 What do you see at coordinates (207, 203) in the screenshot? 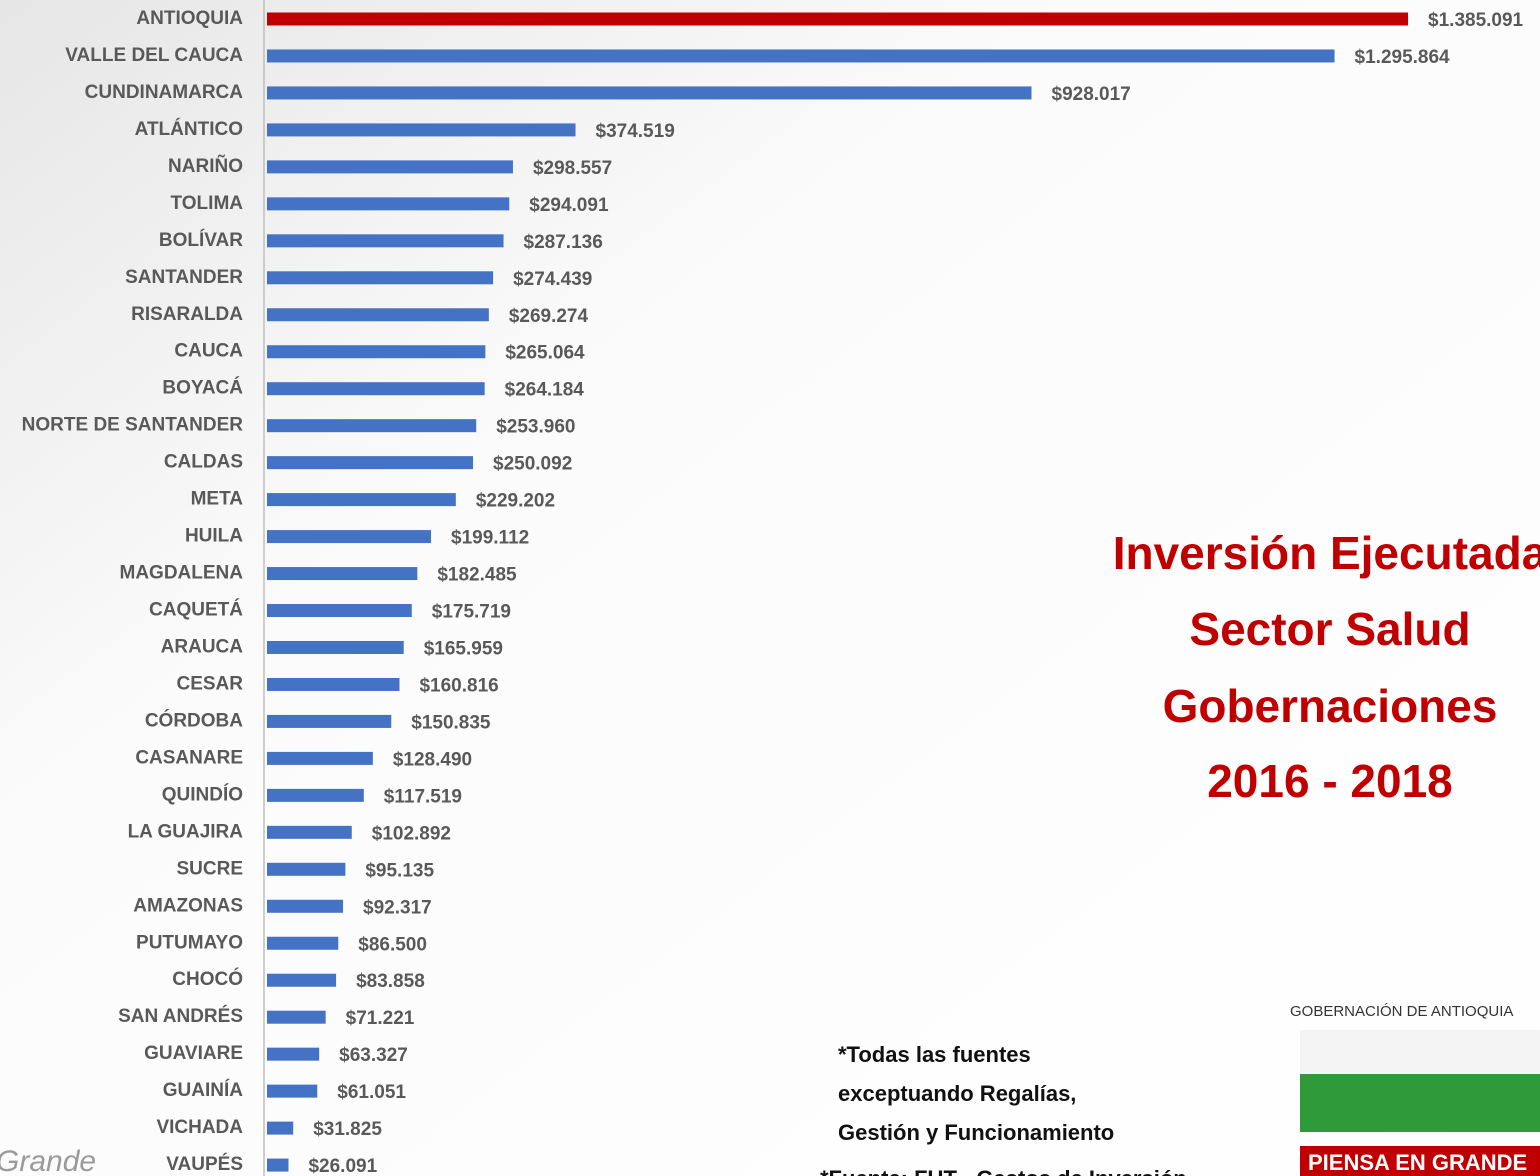
I see `category-label: TOLIMA` at bounding box center [207, 203].